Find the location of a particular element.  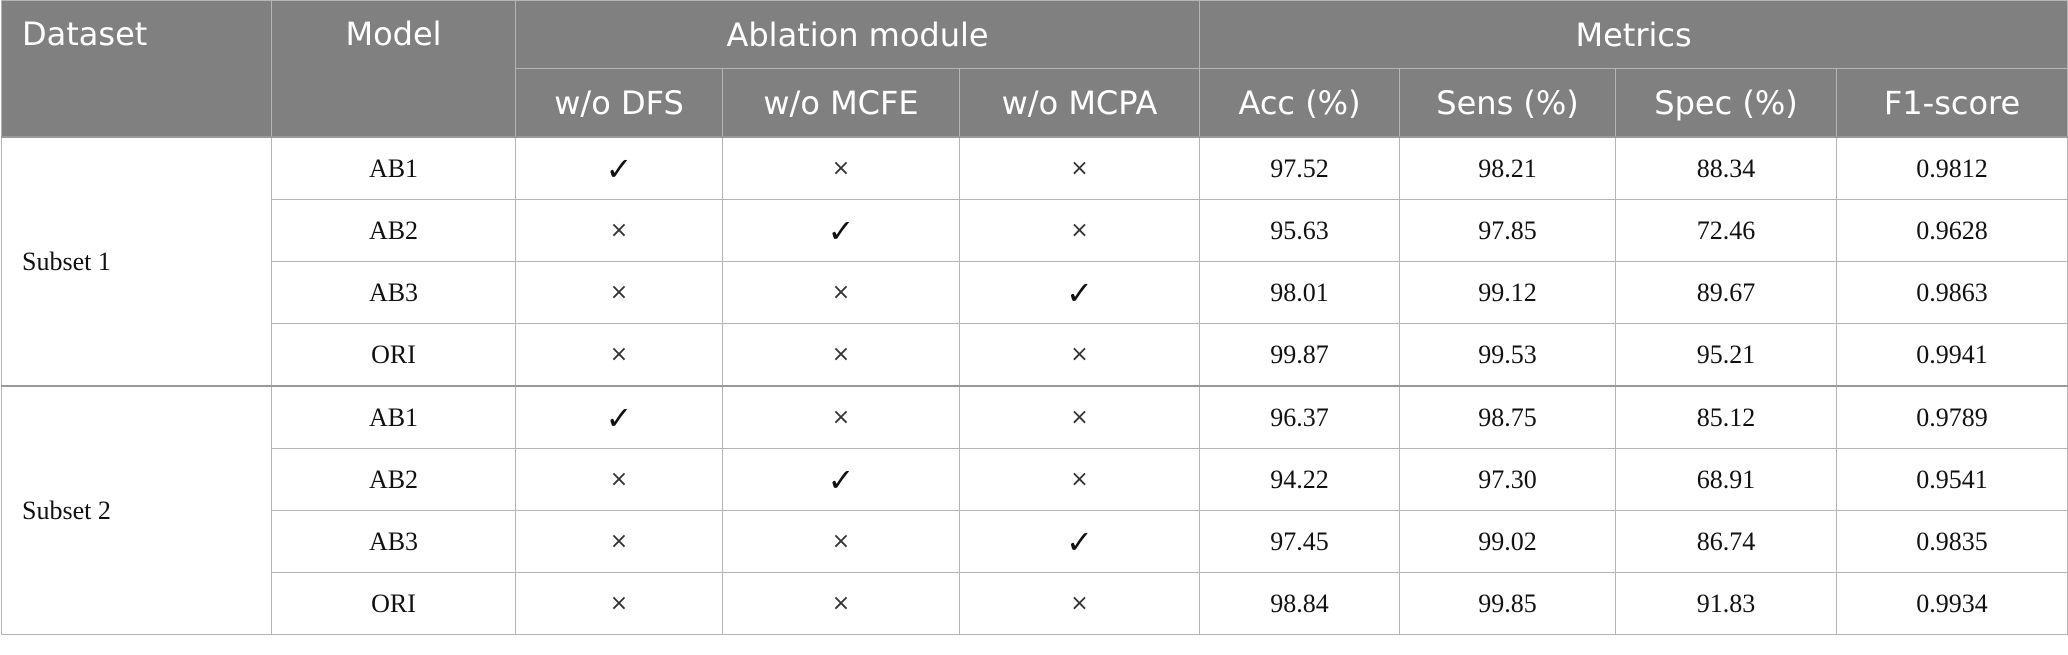

table-row: AB3 × × ✓ 98.01 99.12 89.67 0.9863 is located at coordinates (1035, 292).